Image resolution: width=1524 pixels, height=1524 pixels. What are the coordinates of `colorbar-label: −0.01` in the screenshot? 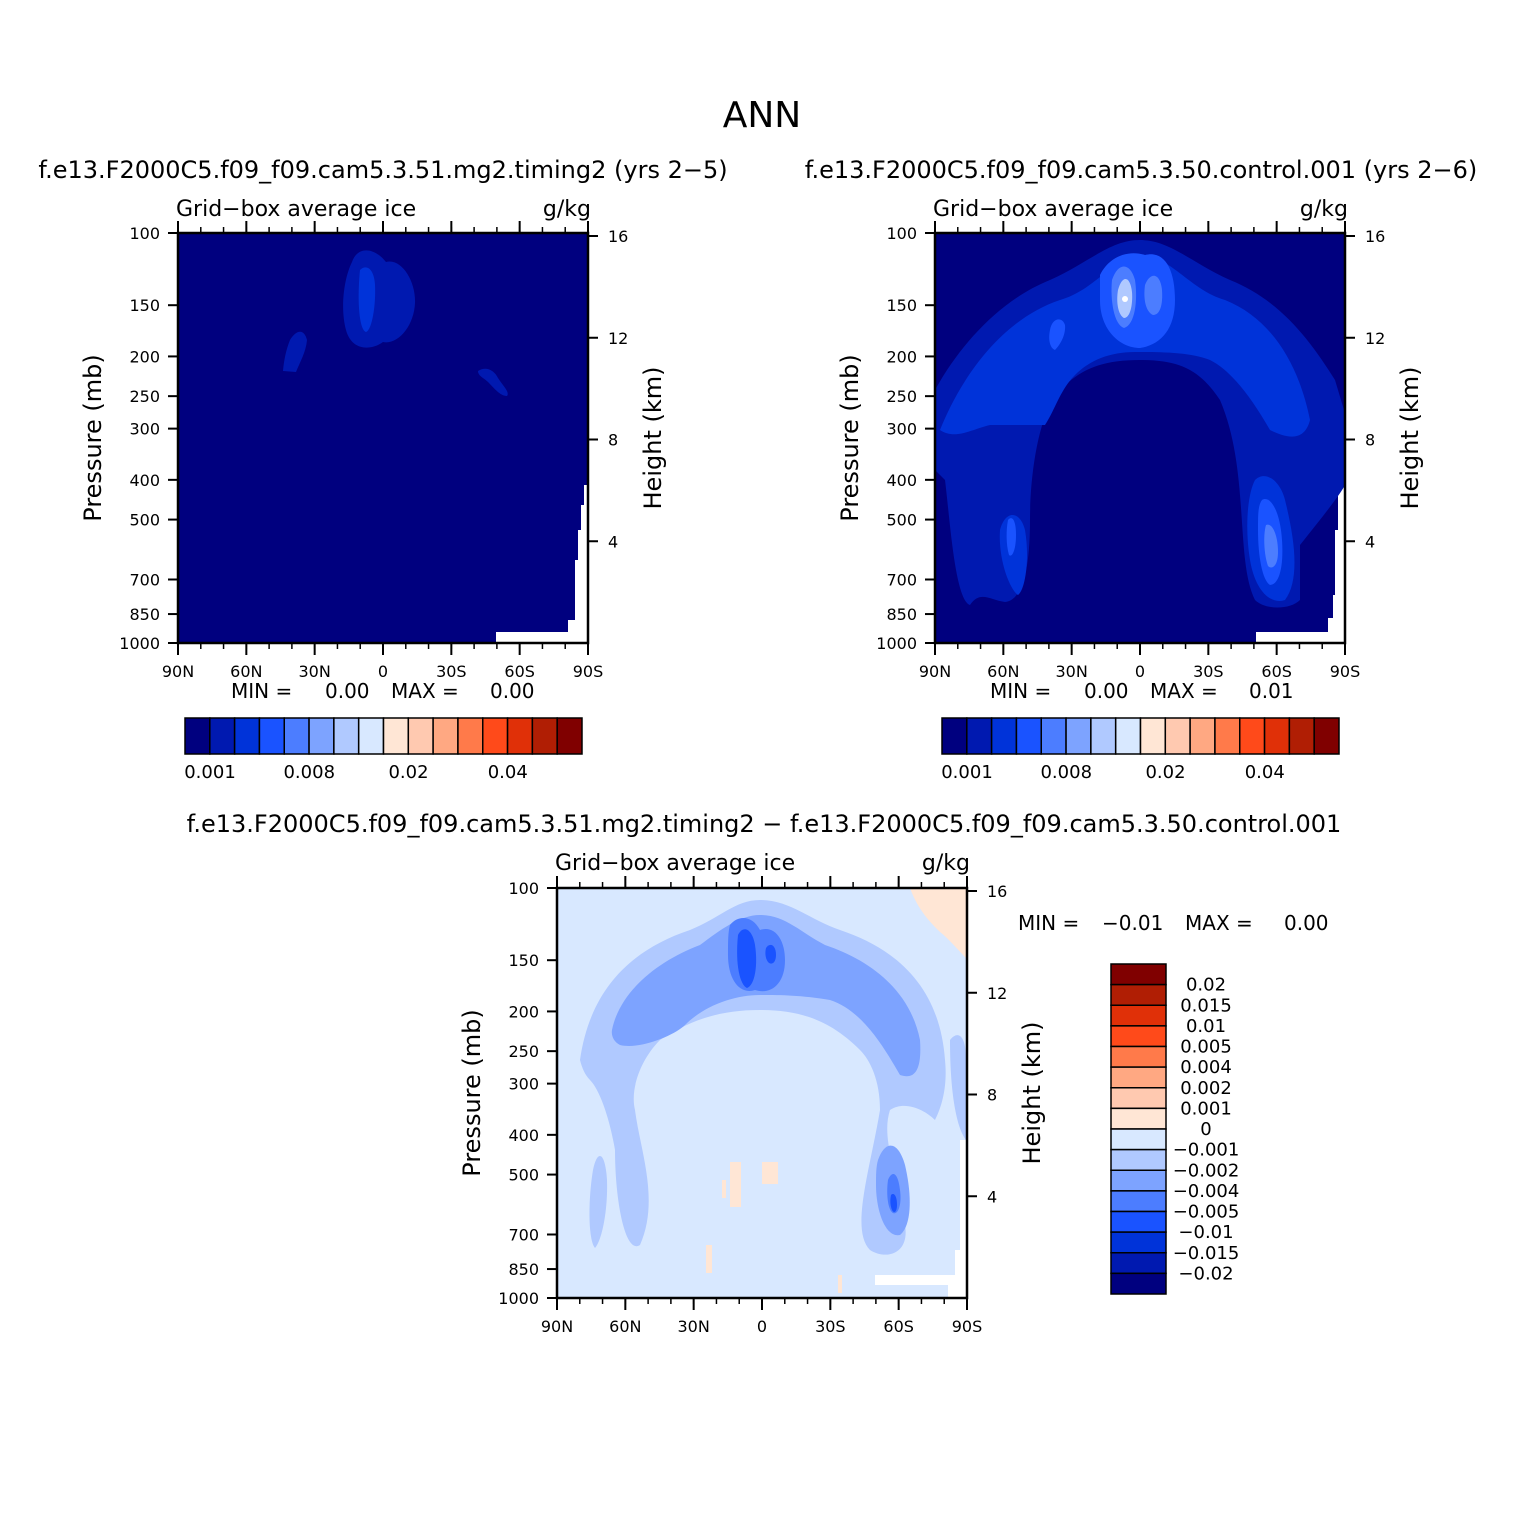 It's located at (1205, 1232).